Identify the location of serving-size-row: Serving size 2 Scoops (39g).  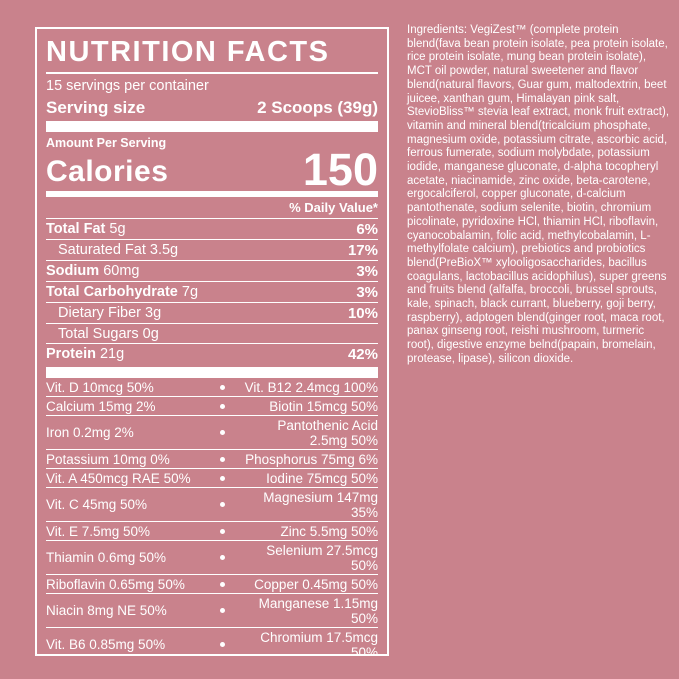
(212, 107).